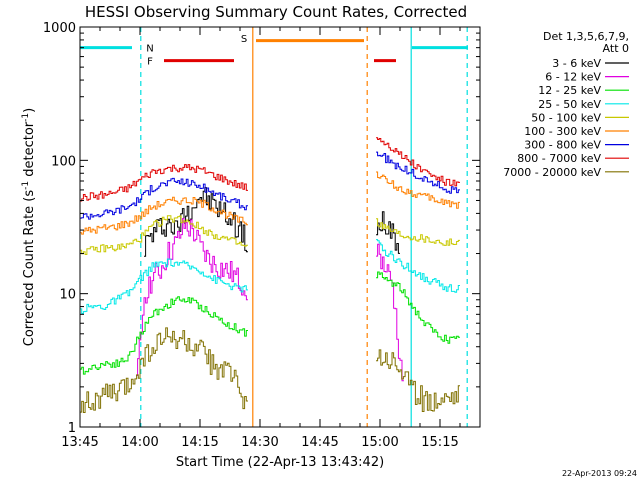 Image resolution: width=640 pixels, height=480 pixels. I want to click on y-tick-label-10: 10, so click(67, 295).